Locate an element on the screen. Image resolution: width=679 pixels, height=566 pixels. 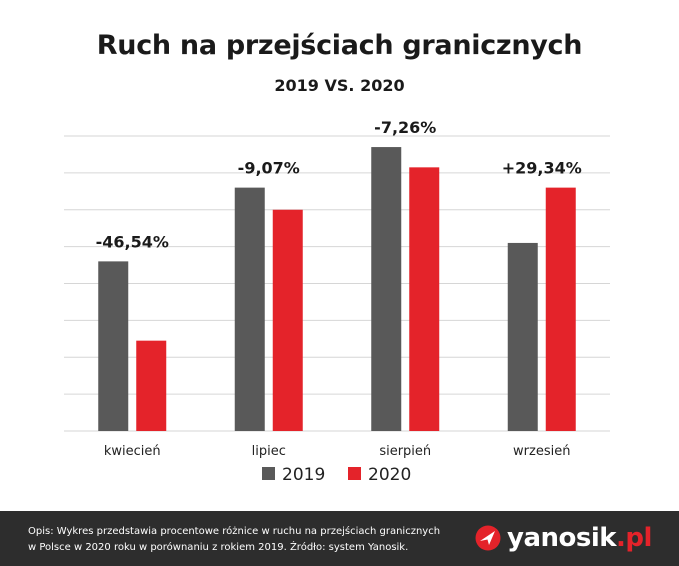
legend-swatch-2019 is located at coordinates (268, 473).